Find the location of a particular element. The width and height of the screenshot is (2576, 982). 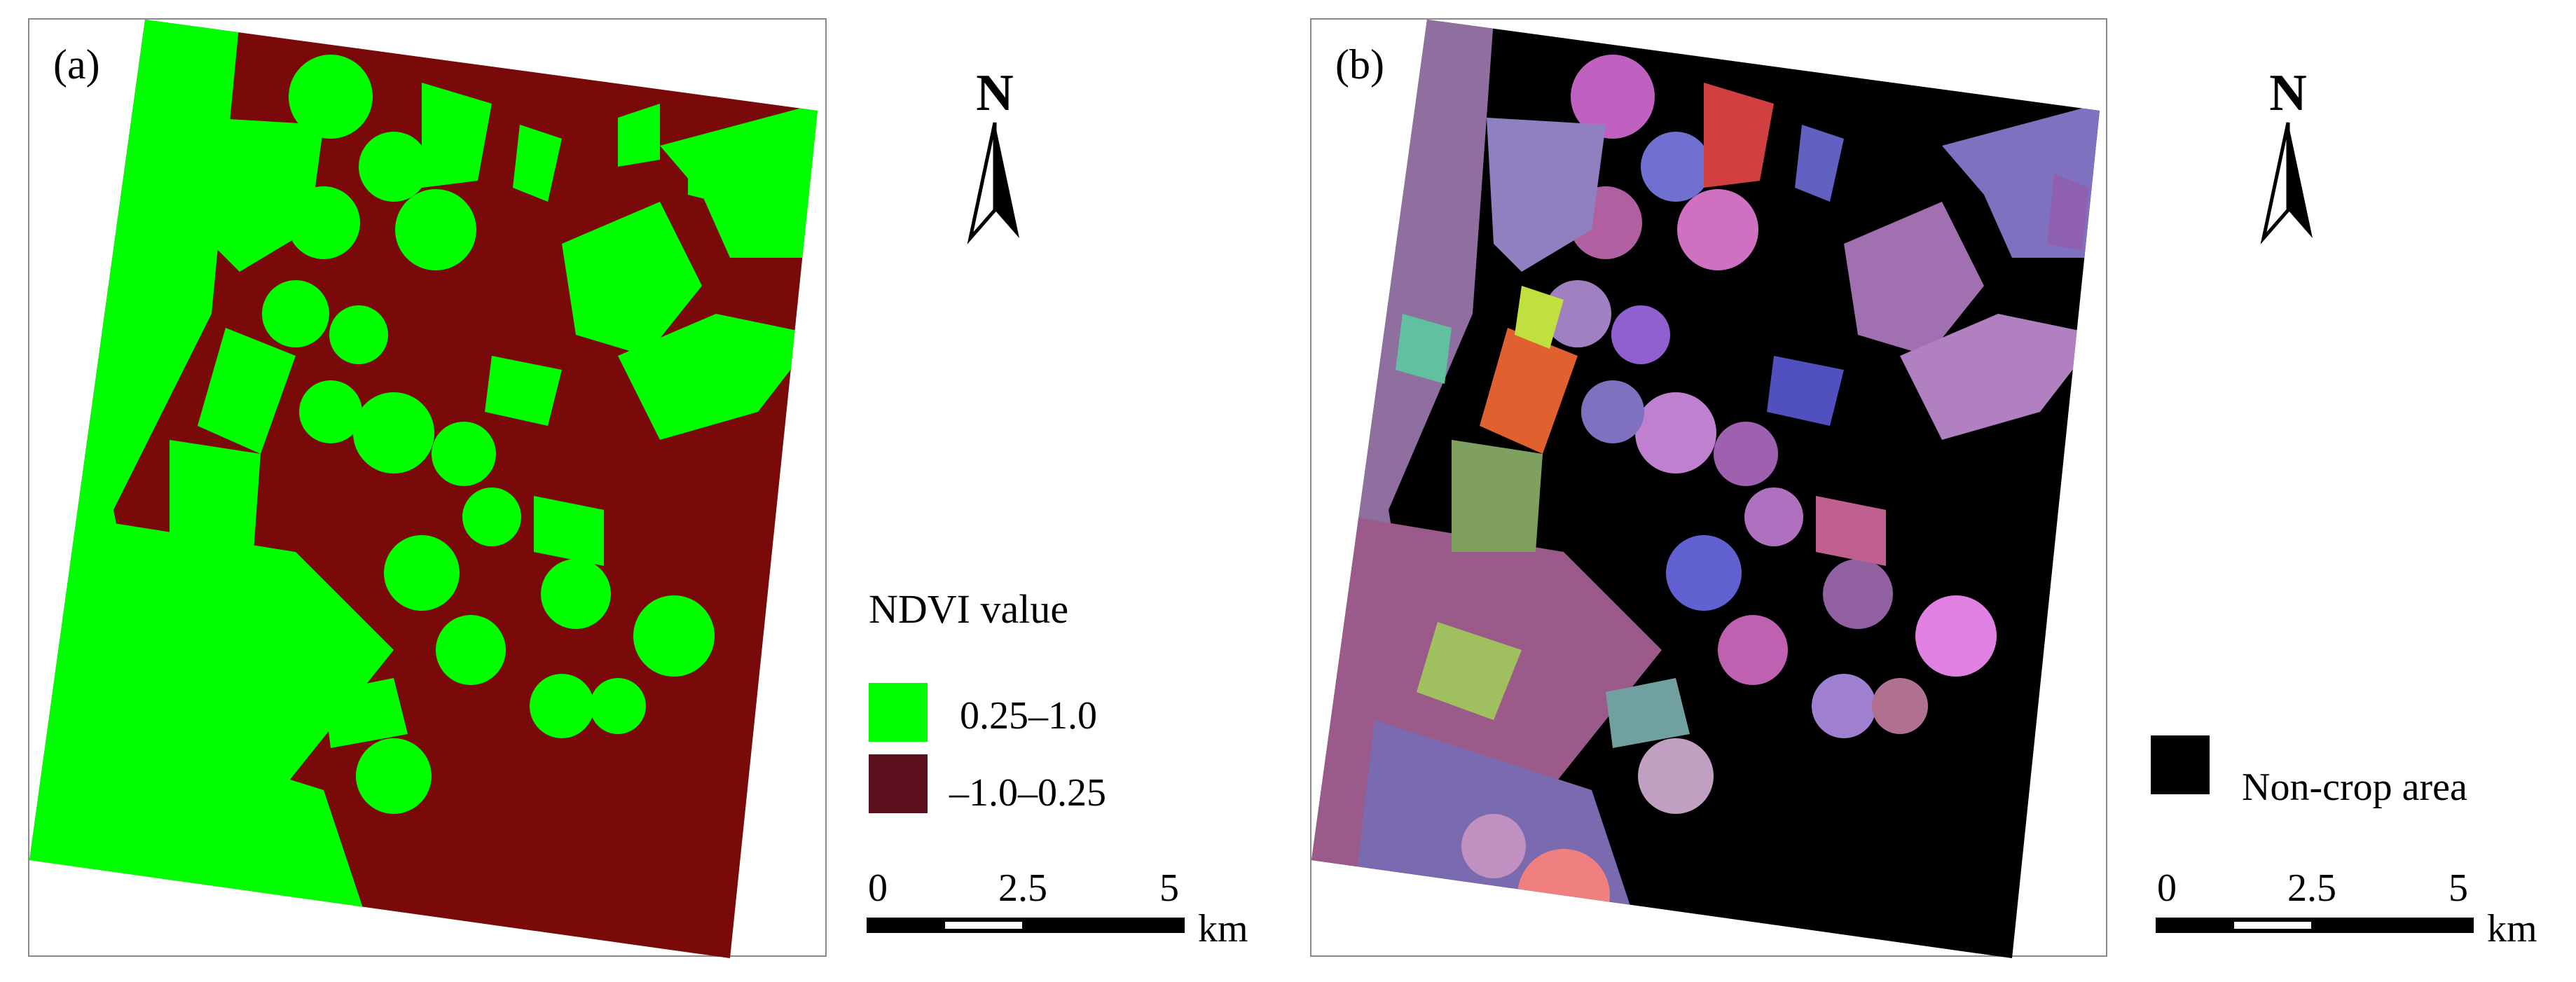

north-arrow-b: N is located at coordinates (2288, 158).